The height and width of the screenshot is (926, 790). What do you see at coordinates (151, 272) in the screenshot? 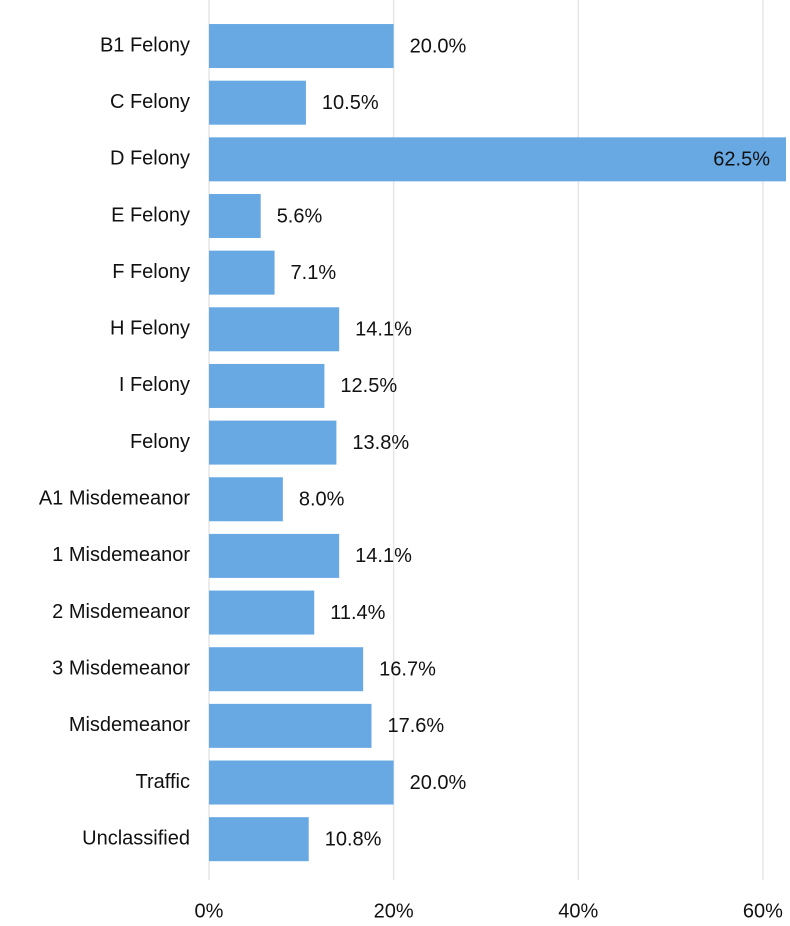
I see `y-tick-label: F Felony` at bounding box center [151, 272].